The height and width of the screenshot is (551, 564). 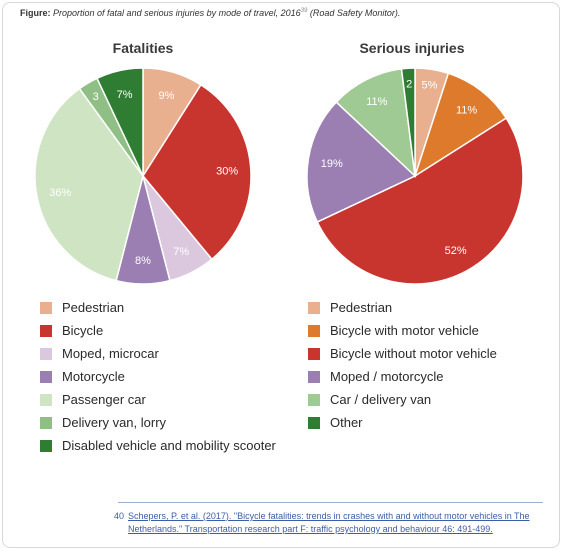 What do you see at coordinates (409, 84) in the screenshot?
I see `pie1-label-5: 2` at bounding box center [409, 84].